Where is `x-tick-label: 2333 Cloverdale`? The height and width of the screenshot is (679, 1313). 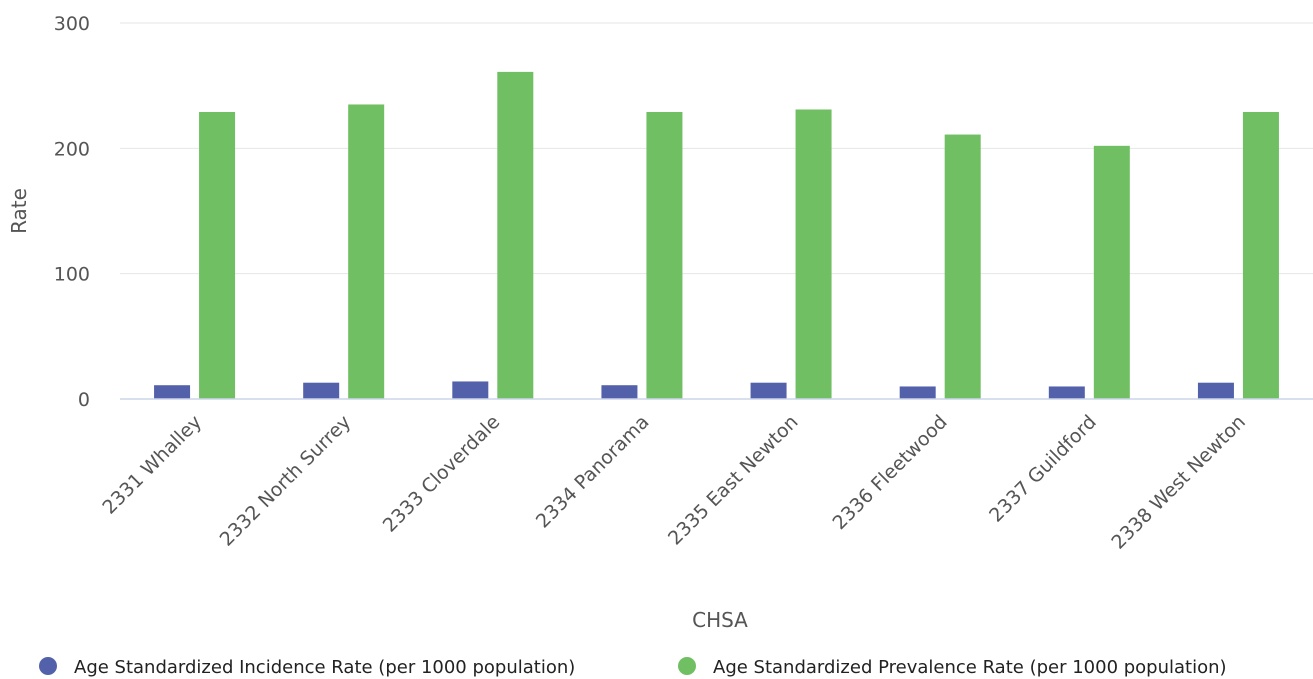
x-tick-label: 2333 Cloverdale is located at coordinates (442, 474).